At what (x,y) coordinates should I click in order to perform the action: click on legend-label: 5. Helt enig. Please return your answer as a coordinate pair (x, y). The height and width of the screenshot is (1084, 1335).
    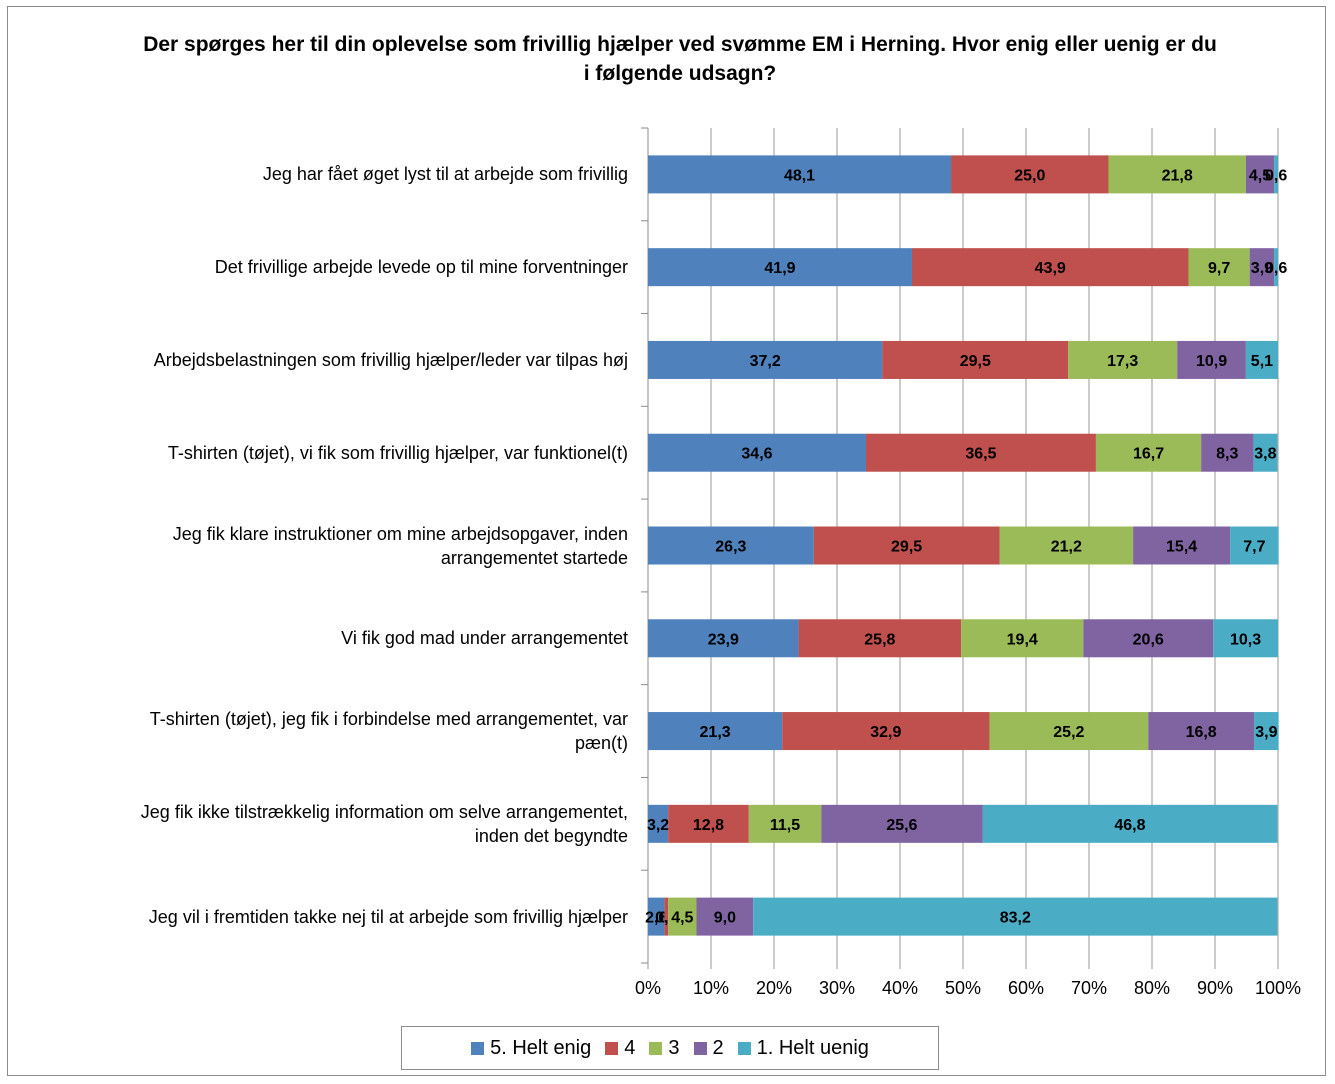
    Looking at the image, I should click on (541, 1047).